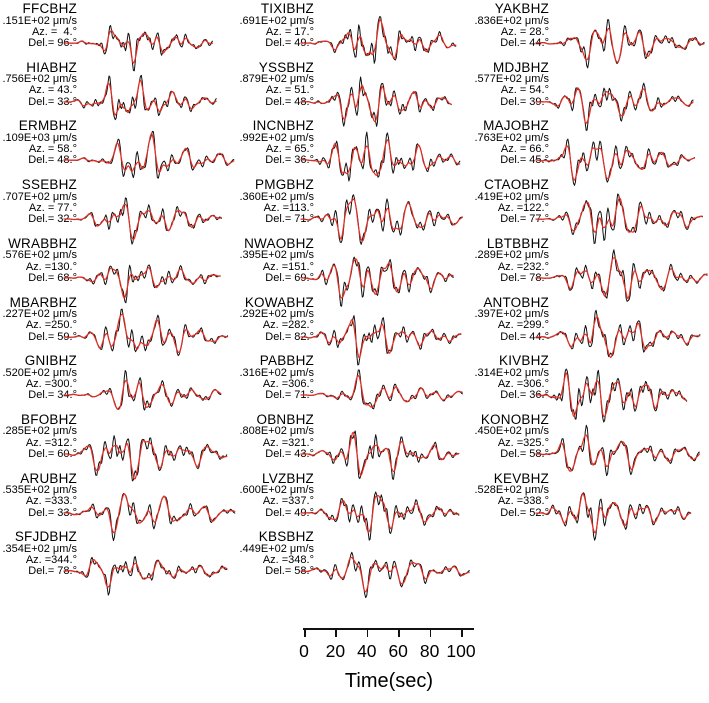  Describe the element at coordinates (524, 149) in the screenshot. I see `station-azimuth: Az. = 66.°` at that location.